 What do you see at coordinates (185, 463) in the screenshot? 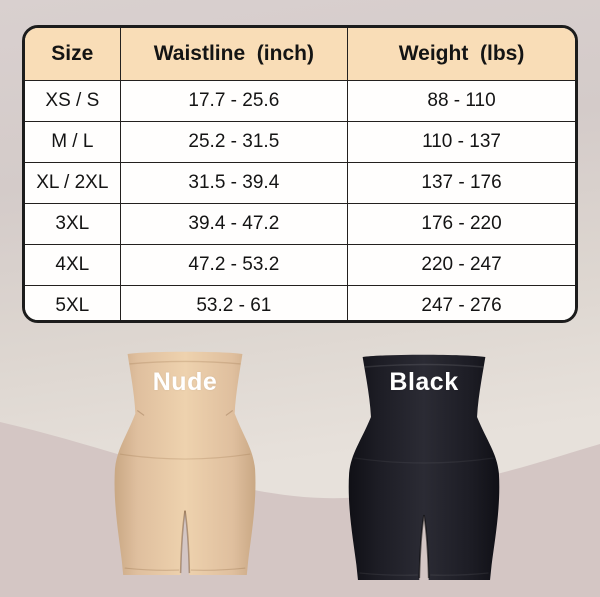
I see `nude-shapewear-image` at bounding box center [185, 463].